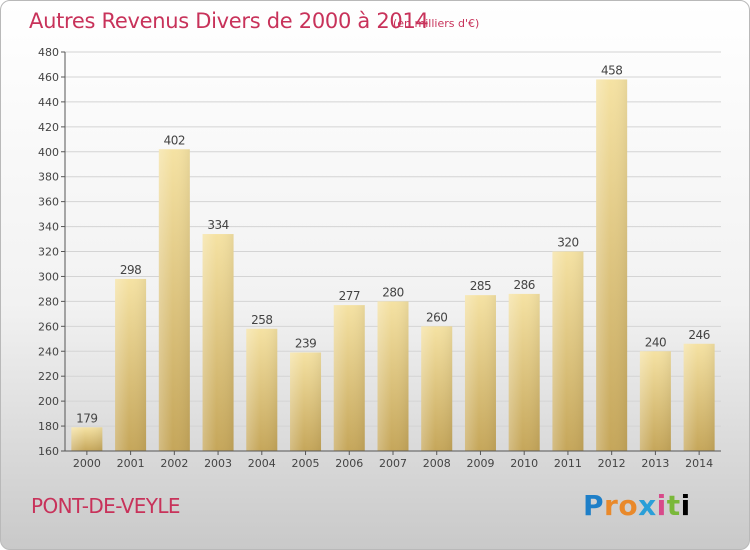  What do you see at coordinates (106, 506) in the screenshot?
I see `town-name: PONT-DE-VEYLE` at bounding box center [106, 506].